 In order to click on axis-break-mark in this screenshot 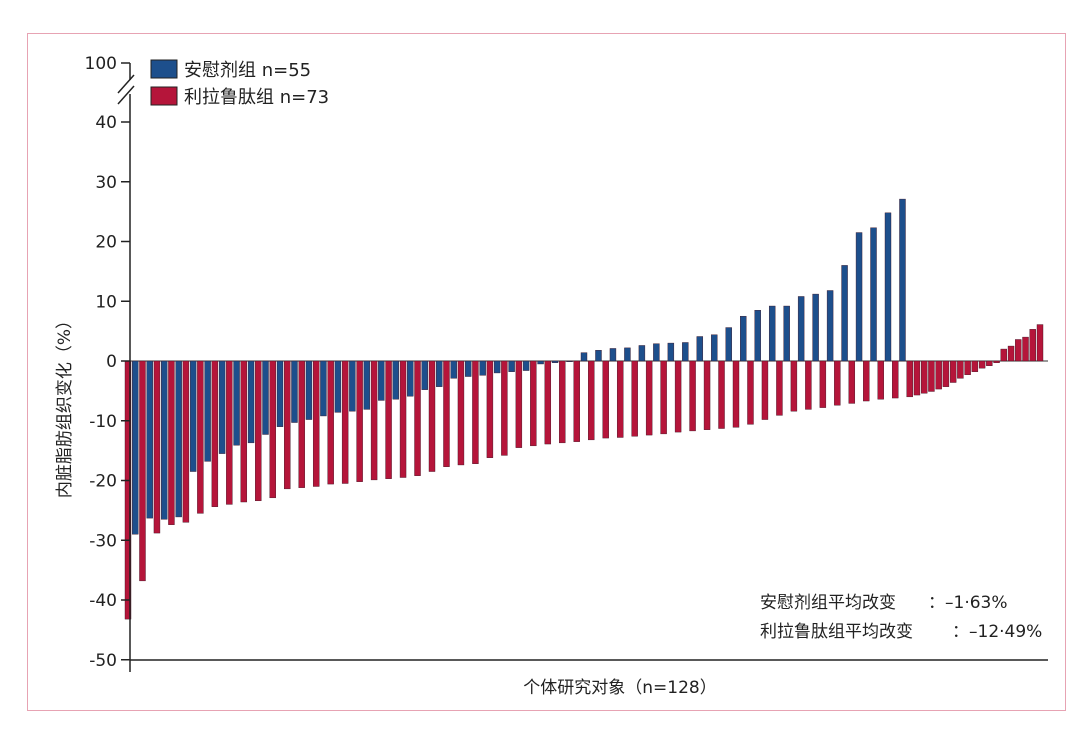, I will do `click(126, 89)`.